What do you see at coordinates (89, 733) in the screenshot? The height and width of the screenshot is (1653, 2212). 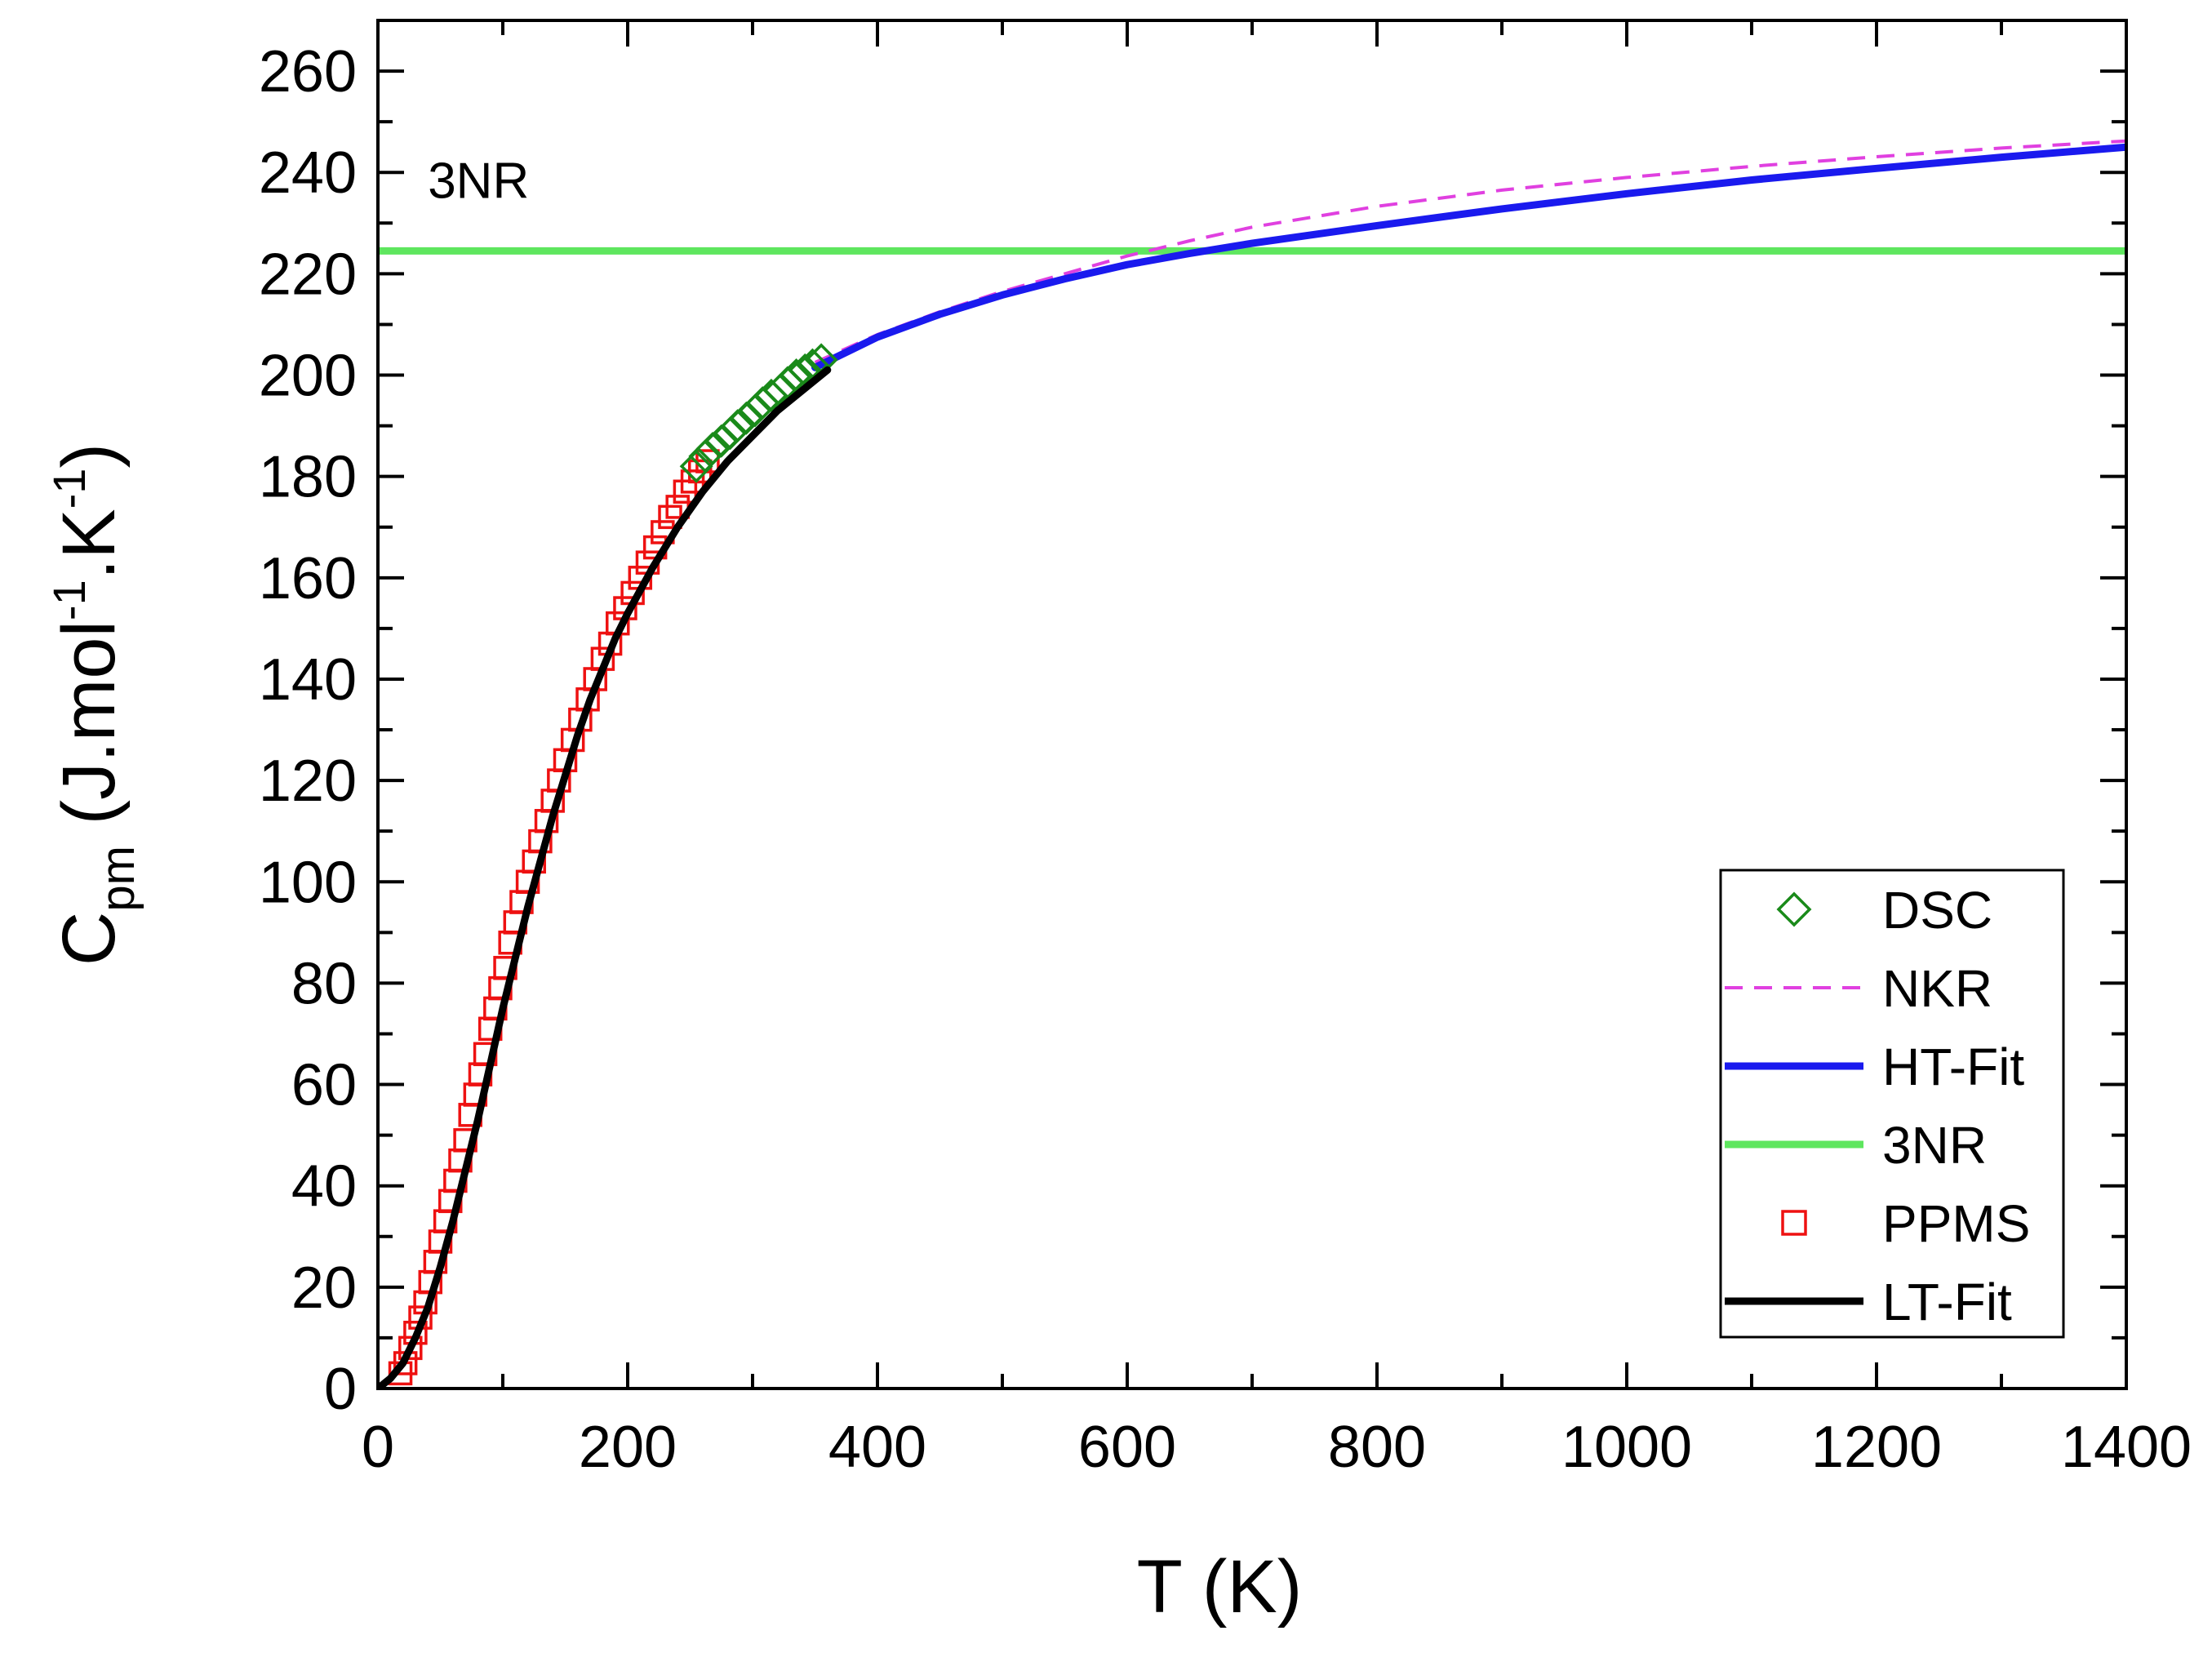 I see `y-title-units: (J.mol` at bounding box center [89, 733].